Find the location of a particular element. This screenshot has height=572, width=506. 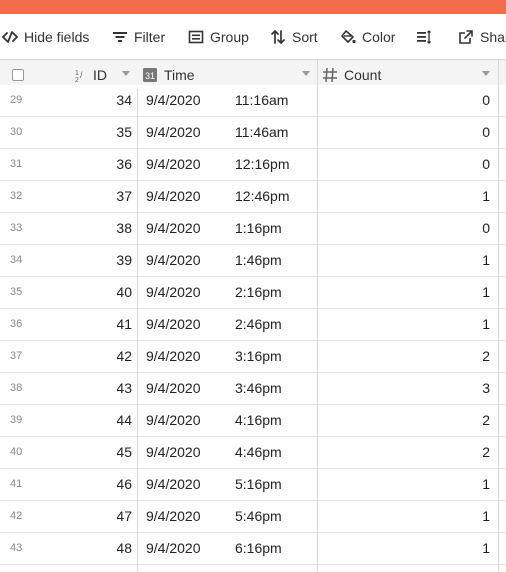

cell-id: 35 is located at coordinates (124, 132).